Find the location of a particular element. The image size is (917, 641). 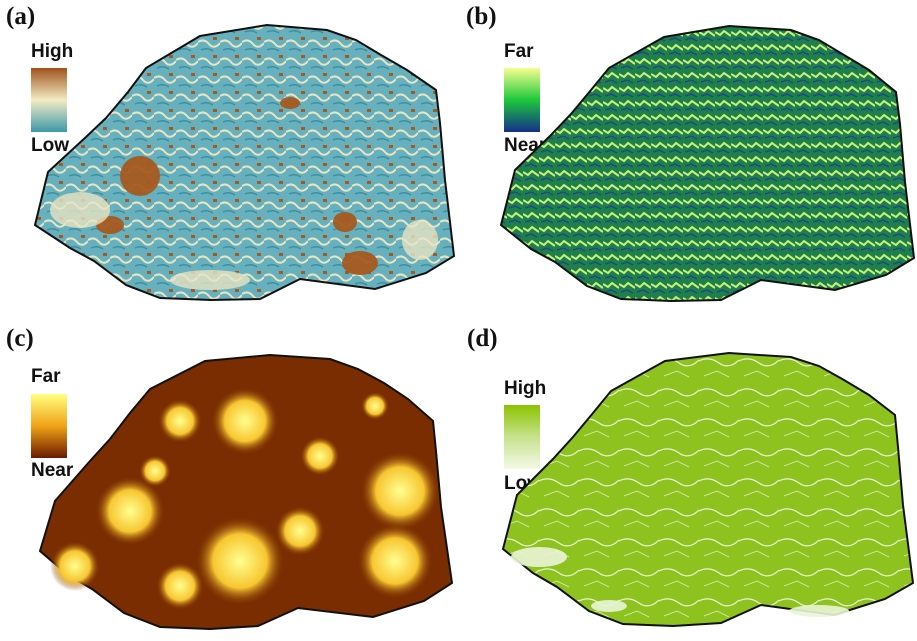

panel-label: (a) is located at coordinates (21, 16).